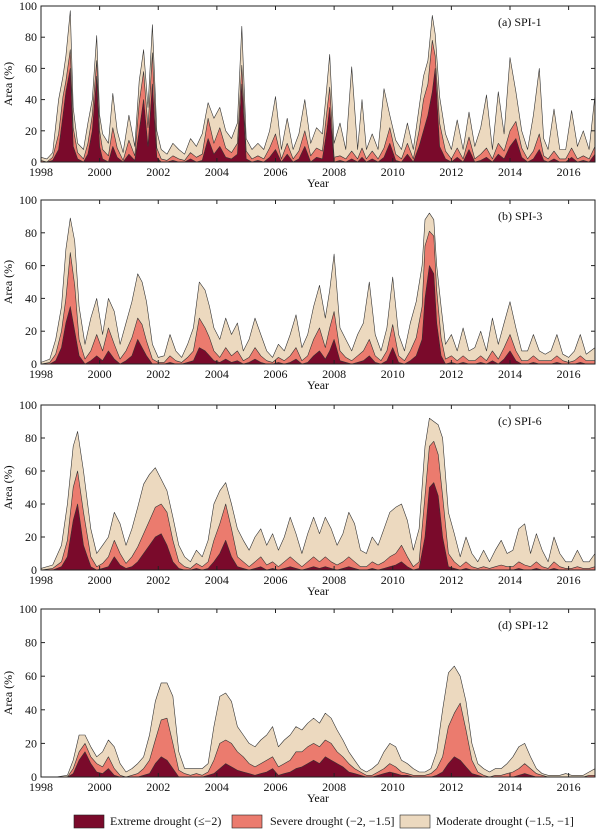 The width and height of the screenshot is (601, 830). Describe the element at coordinates (520, 22) in the screenshot. I see `panel-title-spi1: (a) SPI-1` at that location.